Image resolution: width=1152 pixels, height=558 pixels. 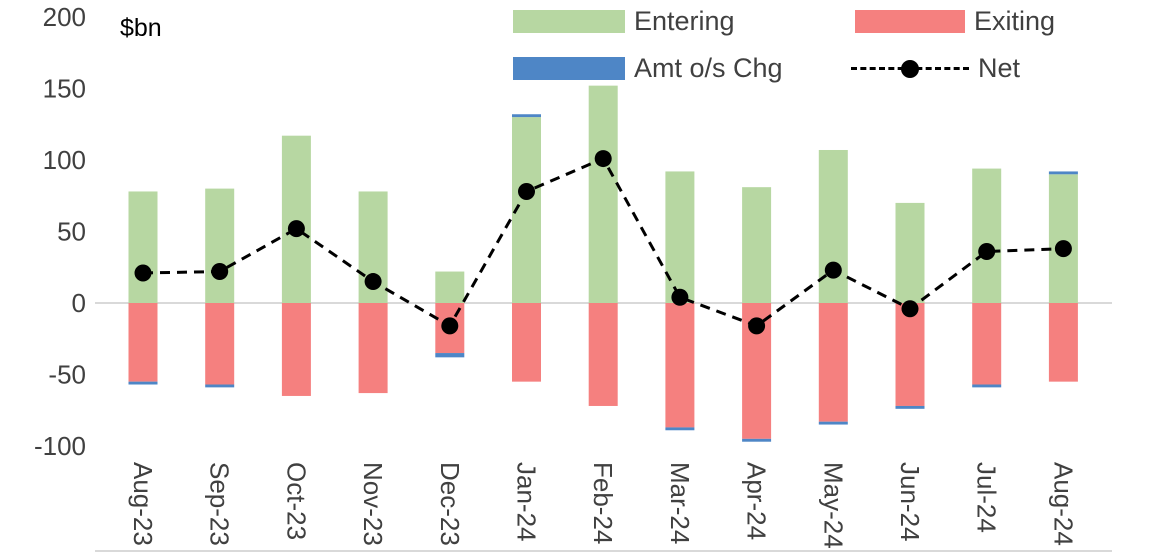 What do you see at coordinates (603, 503) in the screenshot?
I see `svg-text: Feb-24` at bounding box center [603, 503].